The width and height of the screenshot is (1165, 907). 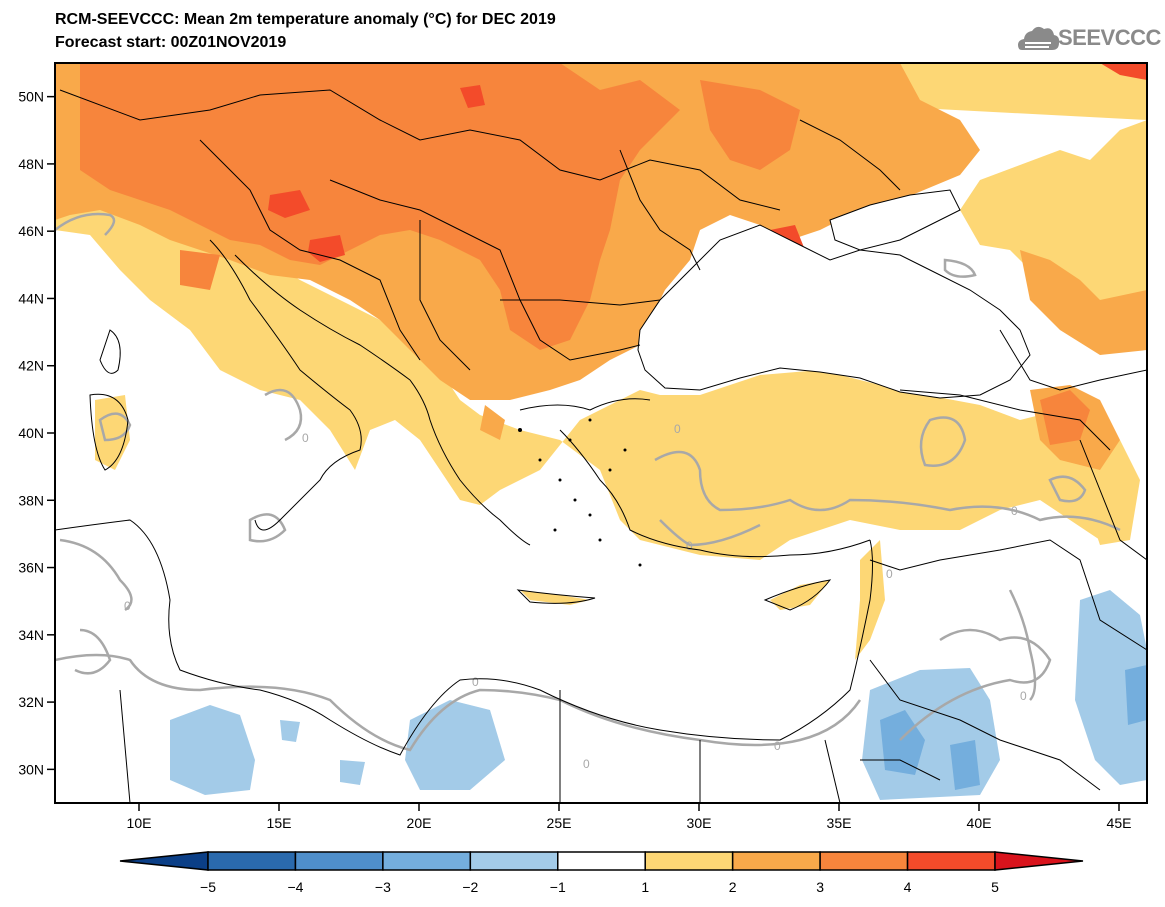 What do you see at coordinates (995, 887) in the screenshot?
I see `colorbar-label: 5` at bounding box center [995, 887].